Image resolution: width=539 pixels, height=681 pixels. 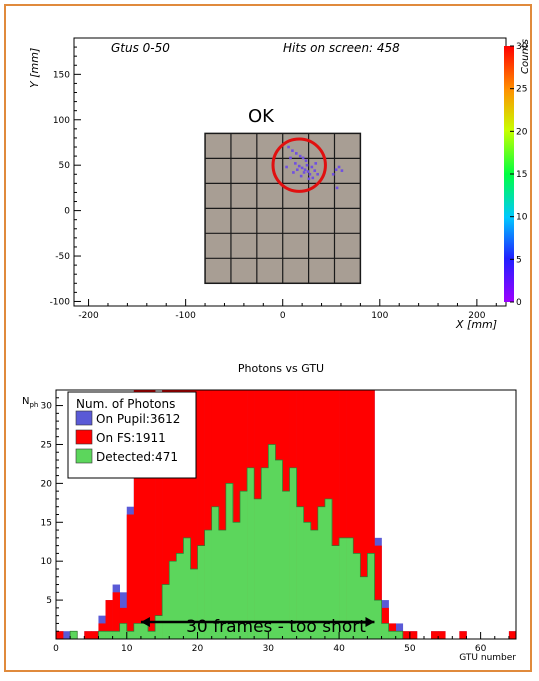 What do you see at coordinates (67, 635) in the screenshot?
I see `pupil-bar` at bounding box center [67, 635].